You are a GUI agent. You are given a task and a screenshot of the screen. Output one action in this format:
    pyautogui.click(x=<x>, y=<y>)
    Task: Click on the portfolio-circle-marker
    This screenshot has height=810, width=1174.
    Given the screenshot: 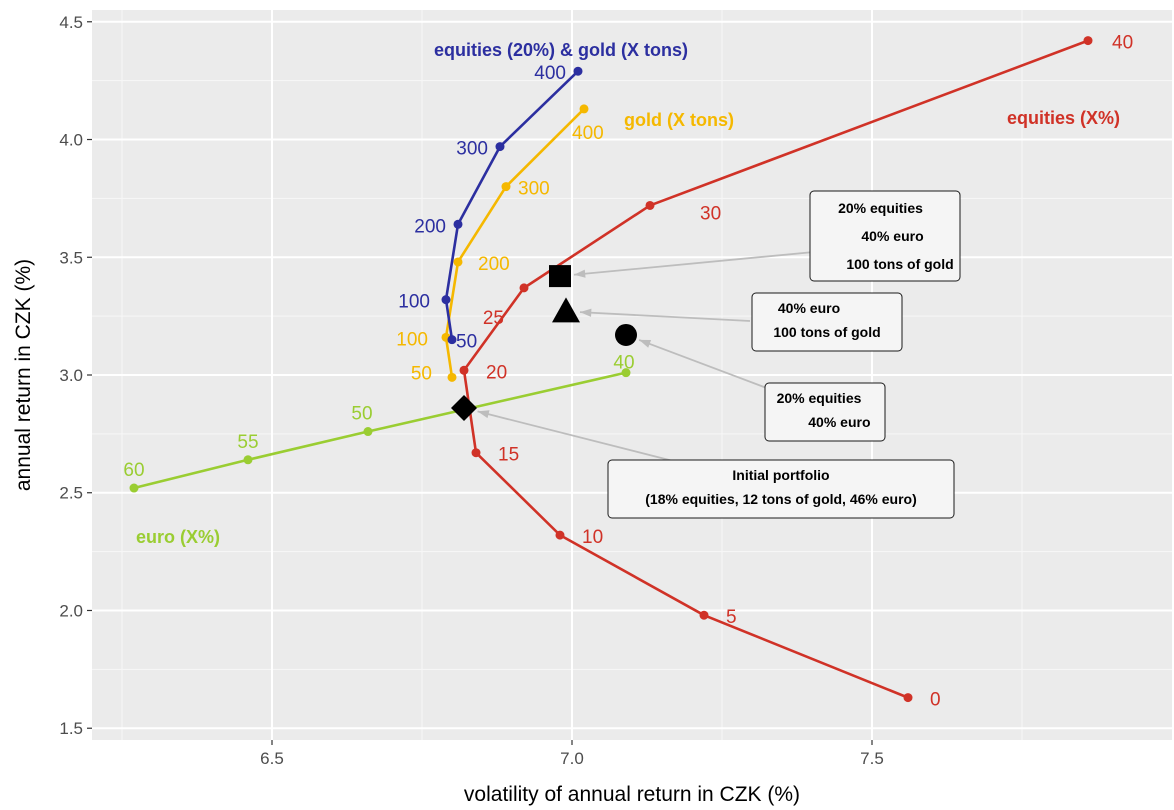 What is the action you would take?
    pyautogui.click(x=626, y=334)
    